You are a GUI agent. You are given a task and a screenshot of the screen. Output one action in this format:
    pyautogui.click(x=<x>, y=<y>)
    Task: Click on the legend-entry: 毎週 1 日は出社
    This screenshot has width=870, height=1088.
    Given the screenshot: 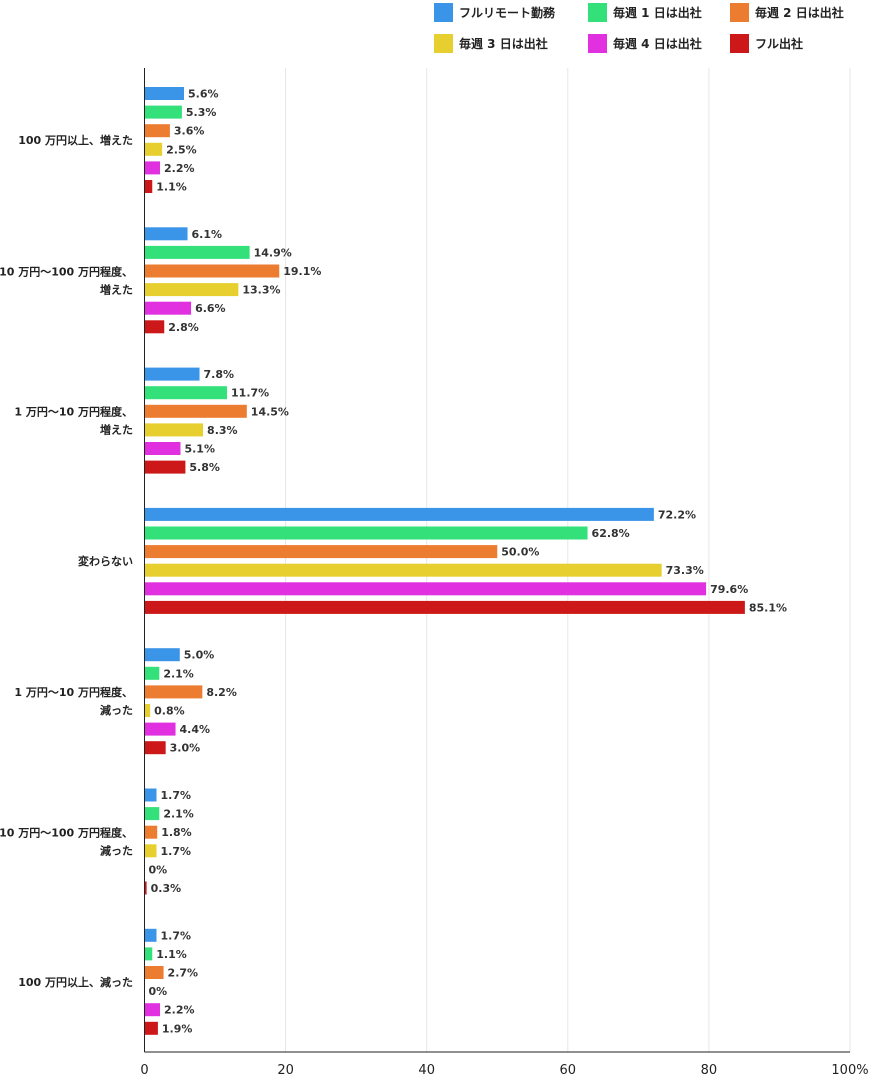 What is the action you would take?
    pyautogui.click(x=657, y=12)
    